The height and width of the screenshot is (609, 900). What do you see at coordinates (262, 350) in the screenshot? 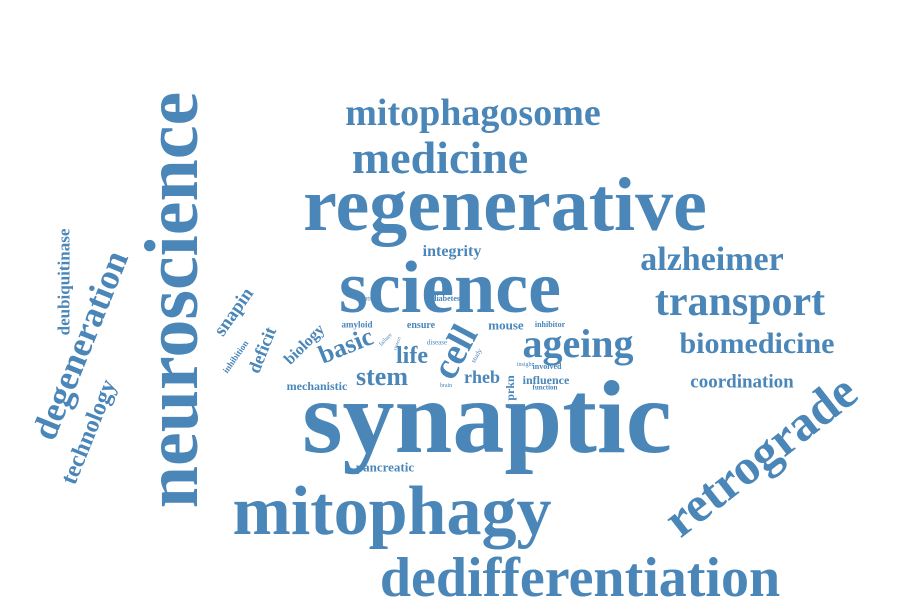
I see `word-deficit: deficit` at bounding box center [262, 350].